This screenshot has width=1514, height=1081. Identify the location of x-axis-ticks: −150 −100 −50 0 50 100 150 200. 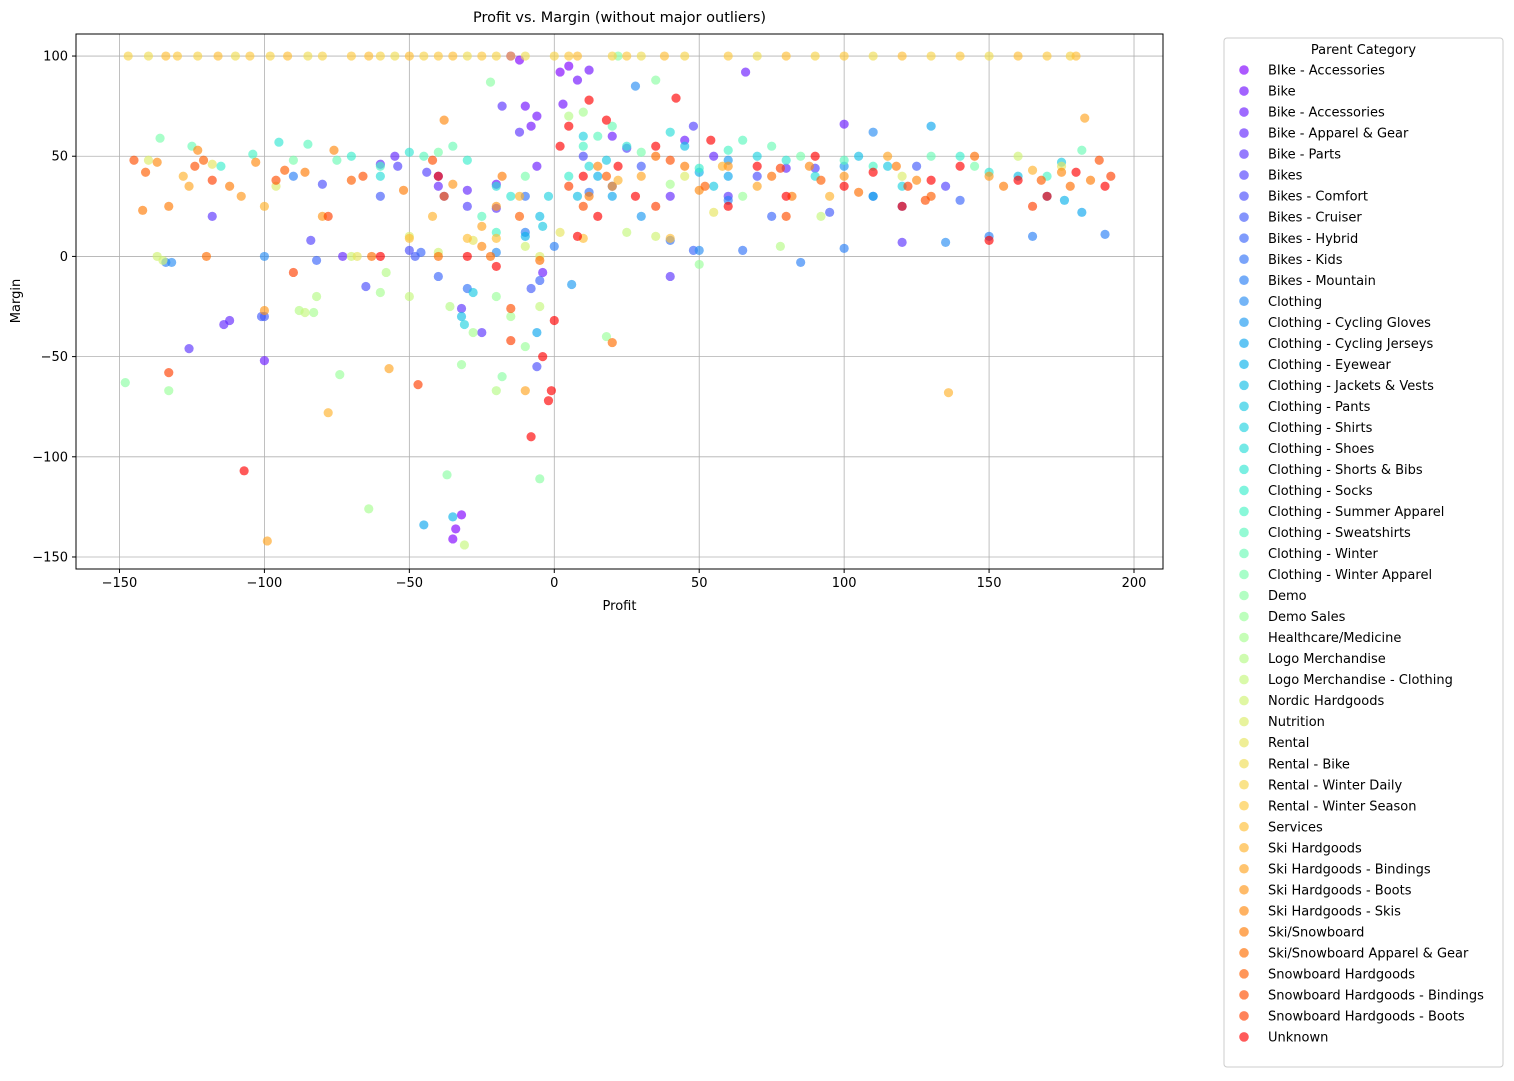
(624, 580).